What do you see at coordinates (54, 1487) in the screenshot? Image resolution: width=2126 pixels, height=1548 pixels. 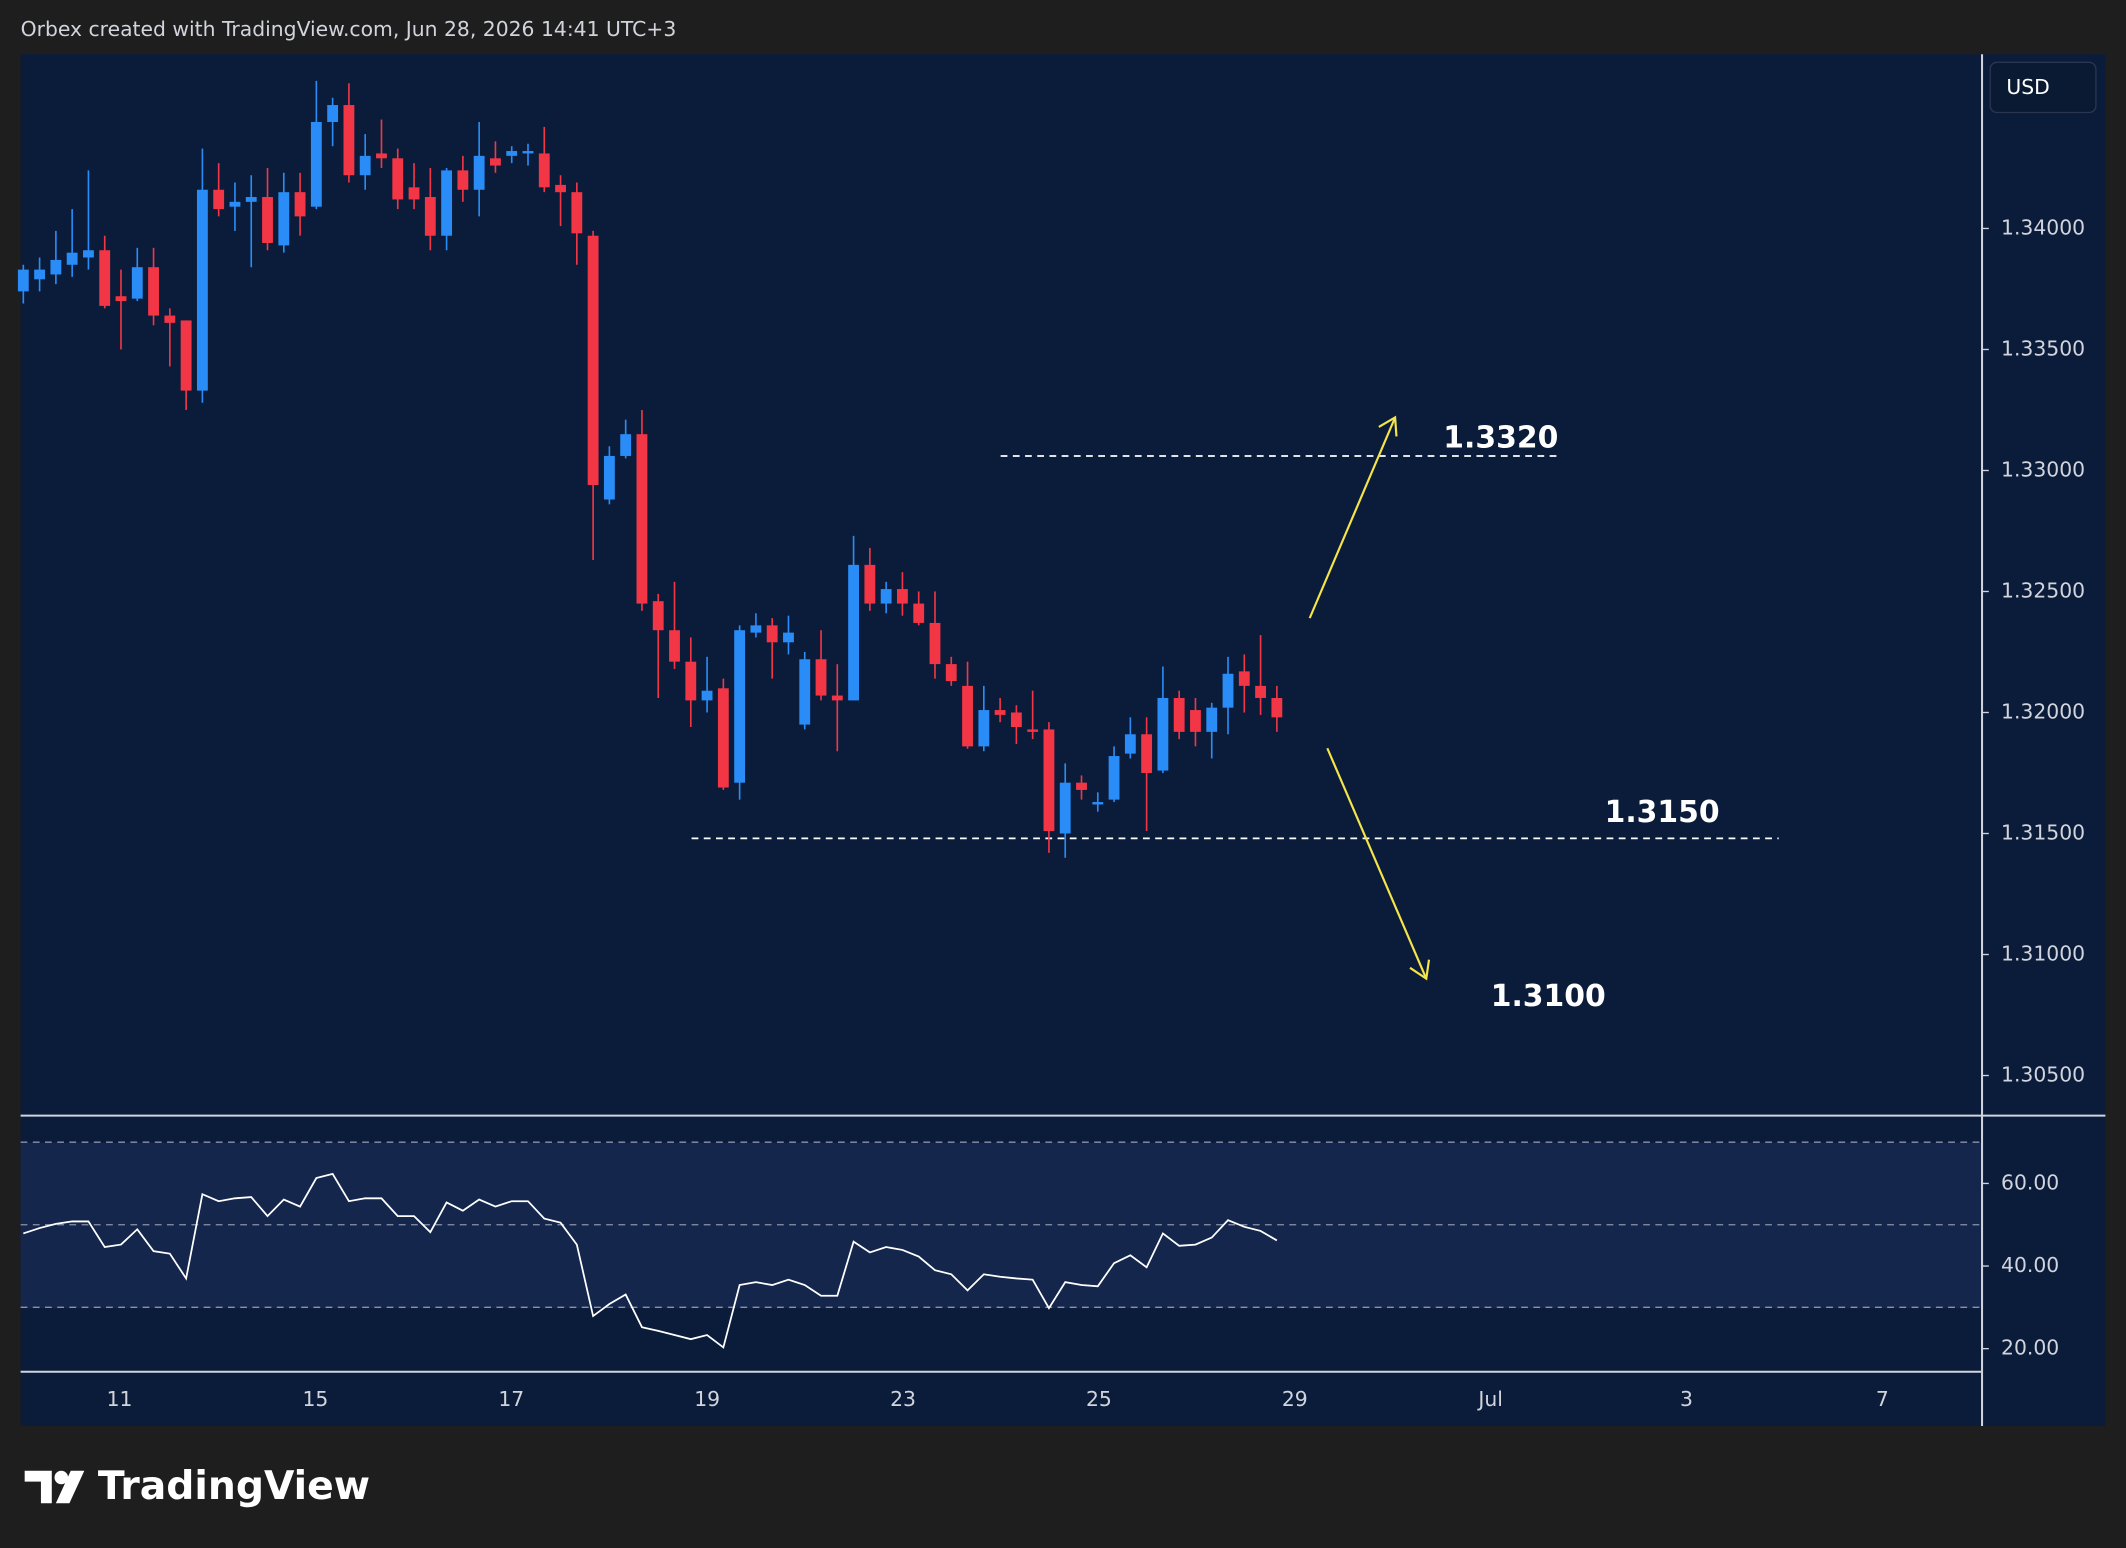 I see `brand-logo` at bounding box center [54, 1487].